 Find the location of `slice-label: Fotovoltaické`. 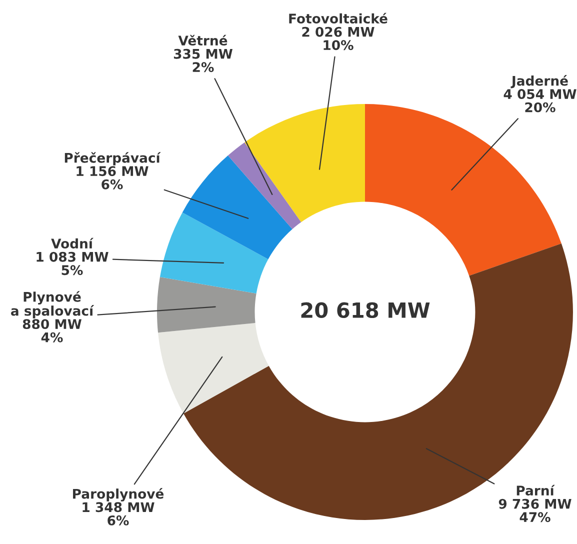

slice-label: Fotovoltaické is located at coordinates (338, 18).